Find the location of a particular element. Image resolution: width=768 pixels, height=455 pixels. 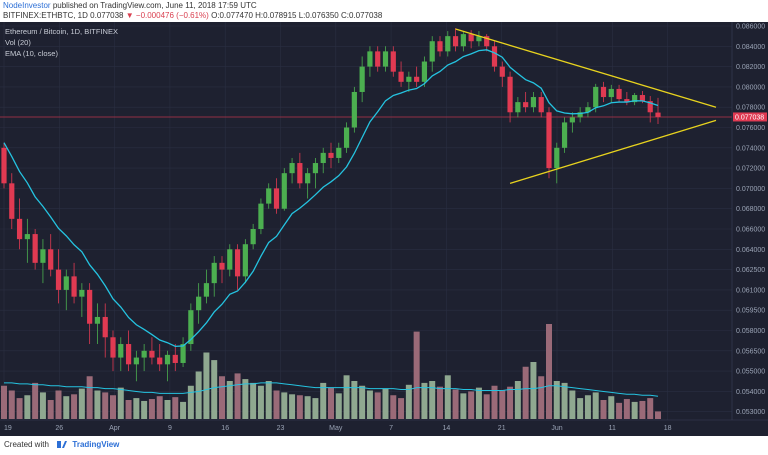

price-tick-label: 0.066000 is located at coordinates (750, 230).